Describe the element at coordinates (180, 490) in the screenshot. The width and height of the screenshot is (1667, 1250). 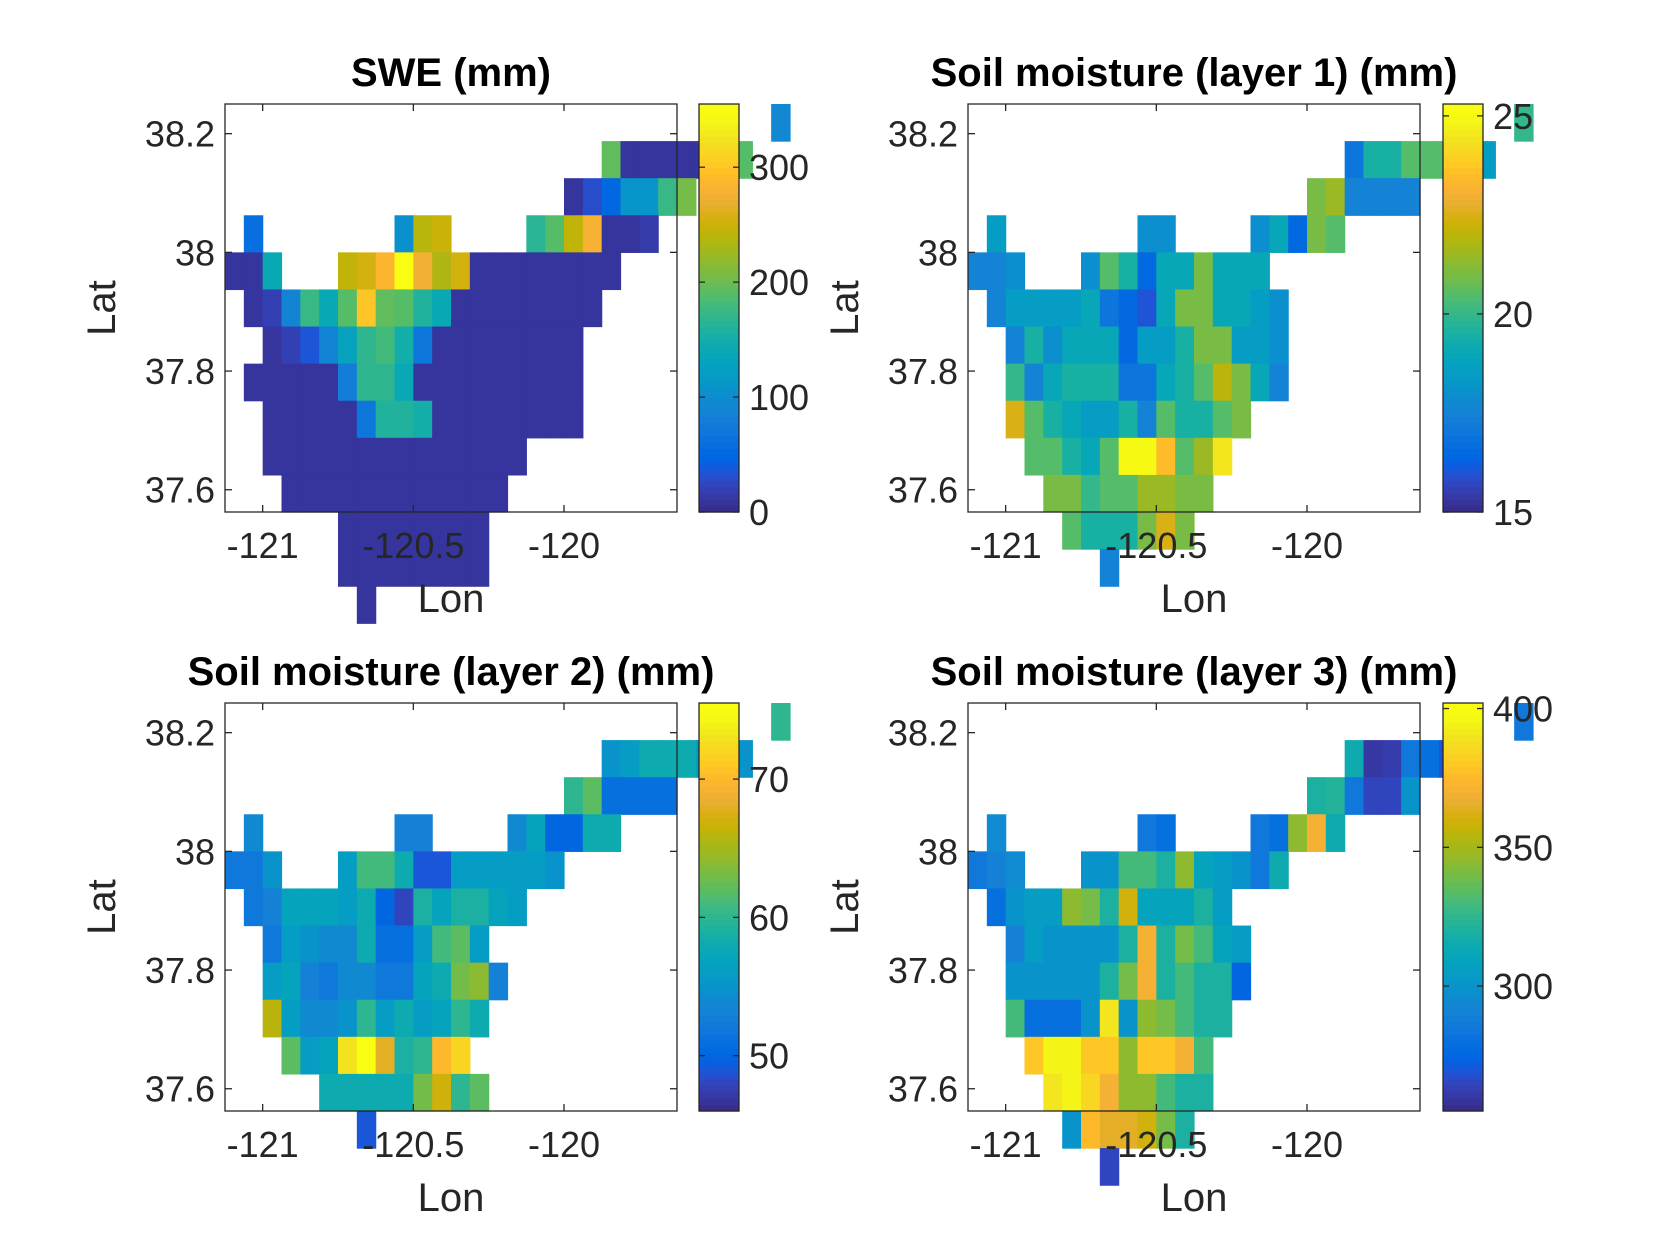
I see `y-tick-label: 37.6` at that location.